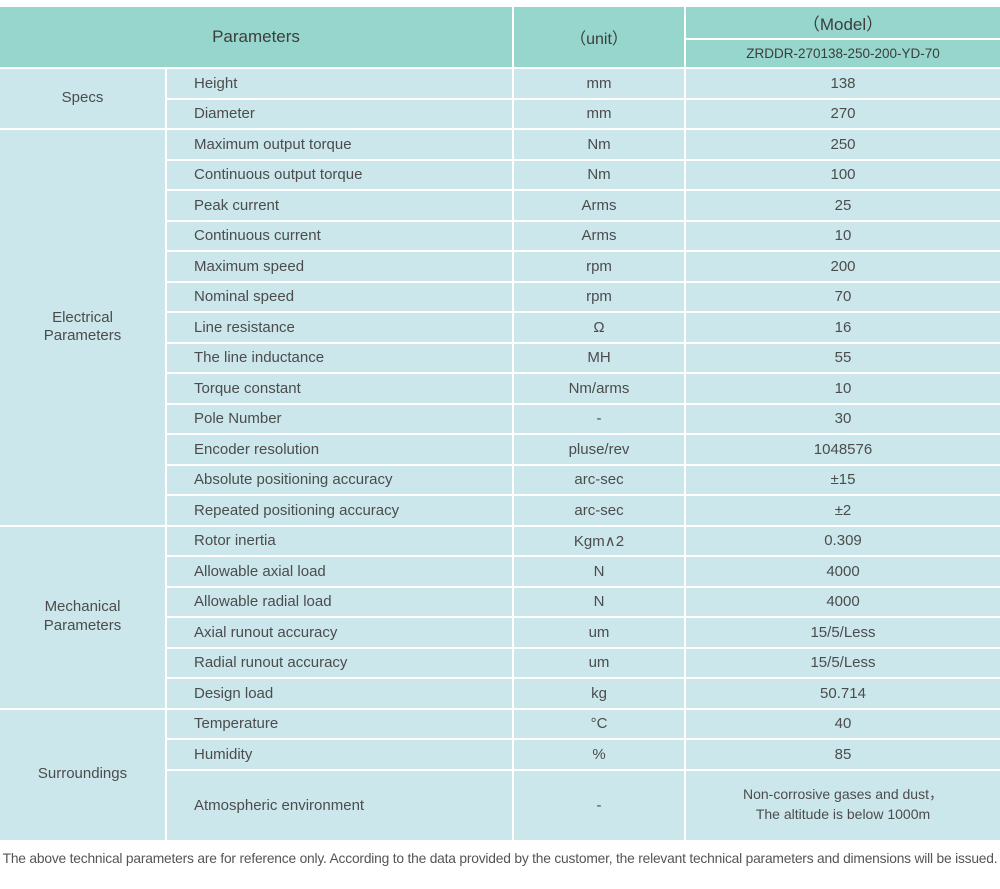  What do you see at coordinates (339, 723) in the screenshot?
I see `param-name-cell: Temperature` at bounding box center [339, 723].